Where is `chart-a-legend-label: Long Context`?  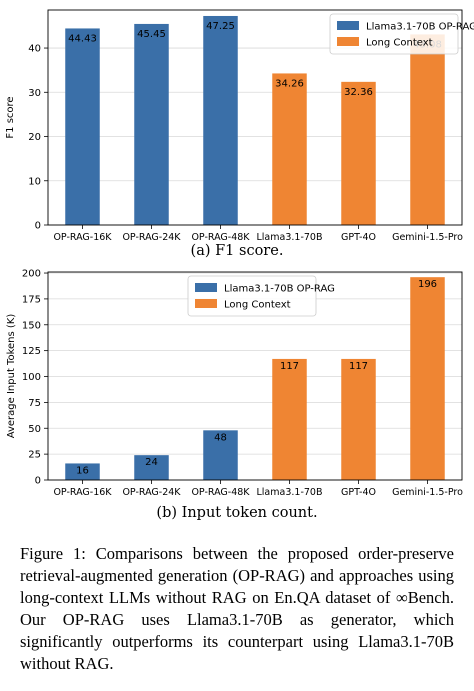 chart-a-legend-label: Long Context is located at coordinates (399, 43).